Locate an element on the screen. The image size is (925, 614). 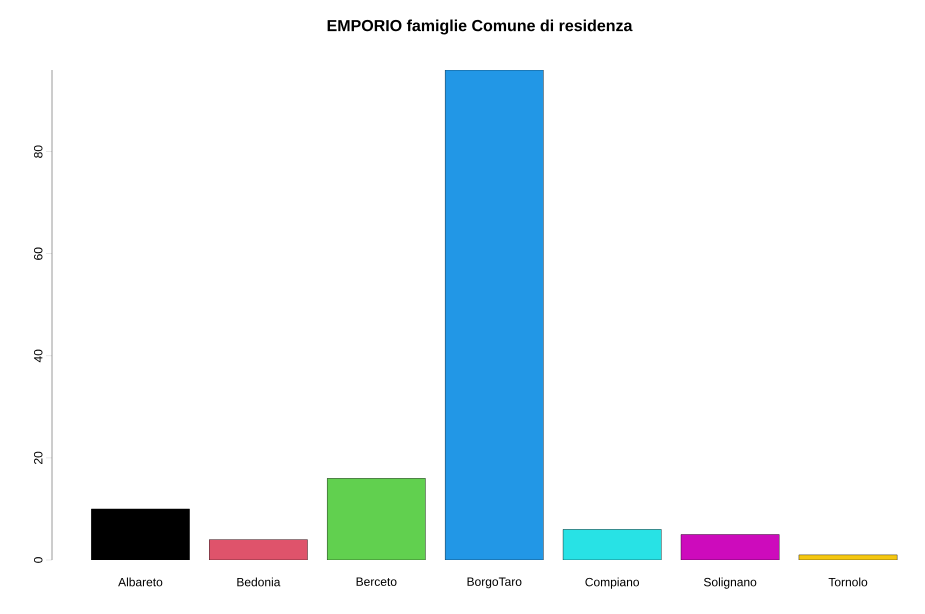
x-tick-label: Solignano is located at coordinates (730, 583).